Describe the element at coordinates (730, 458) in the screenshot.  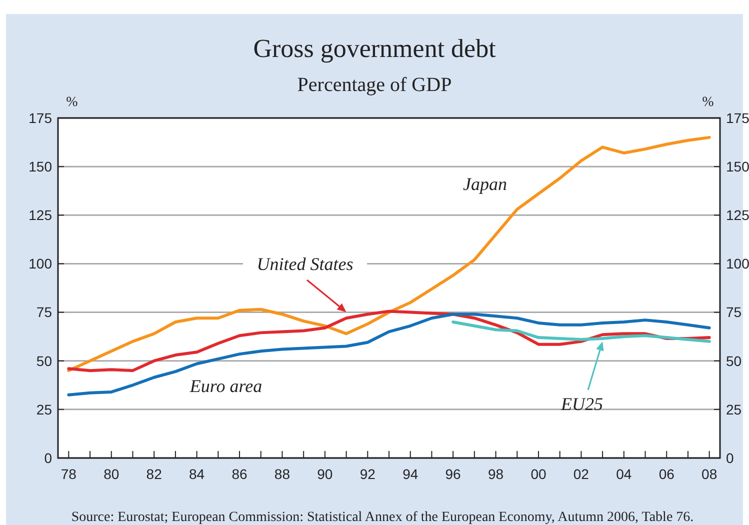
I see `y2-tick-label: 0` at that location.